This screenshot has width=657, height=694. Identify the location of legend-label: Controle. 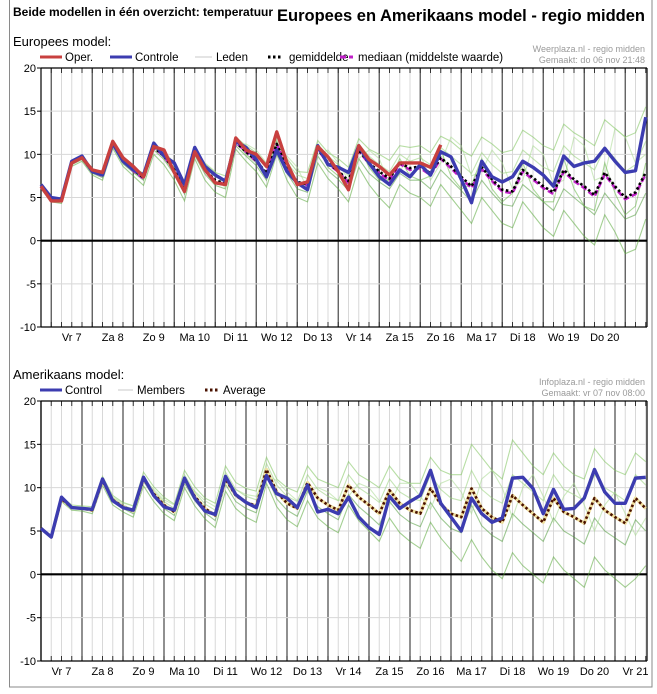
(156, 58).